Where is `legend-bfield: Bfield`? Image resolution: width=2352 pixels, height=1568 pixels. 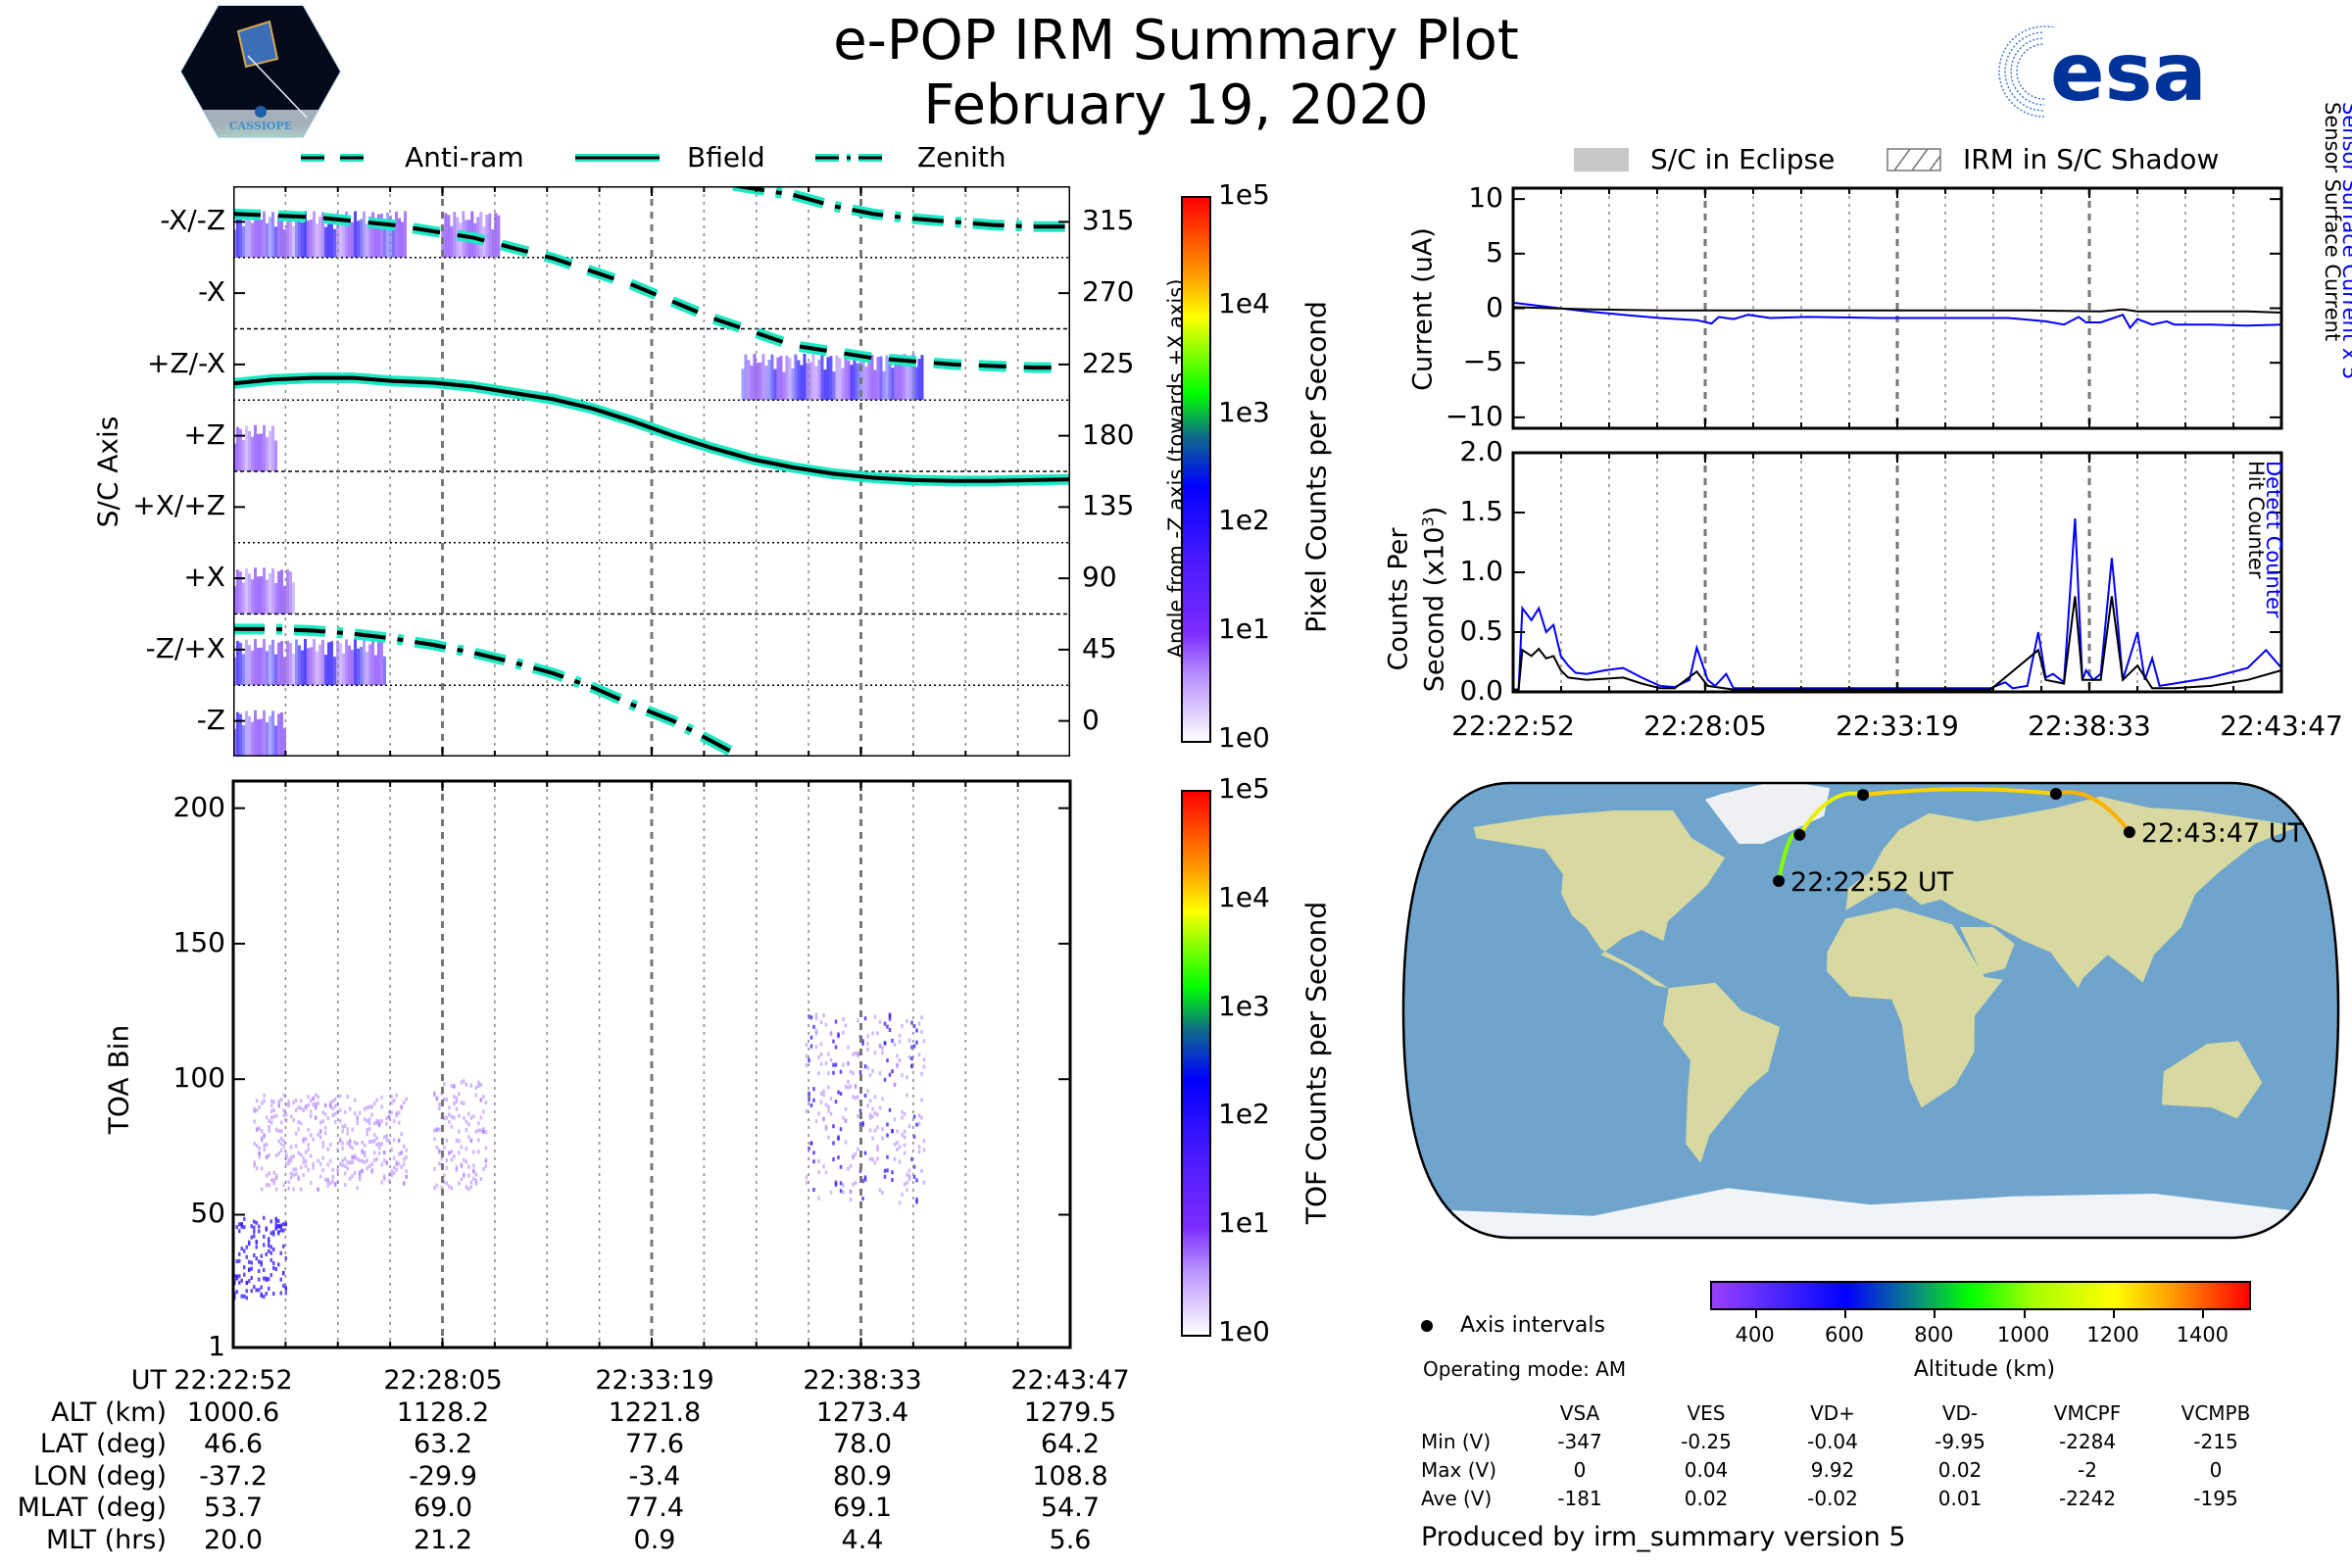 legend-bfield: Bfield is located at coordinates (669, 157).